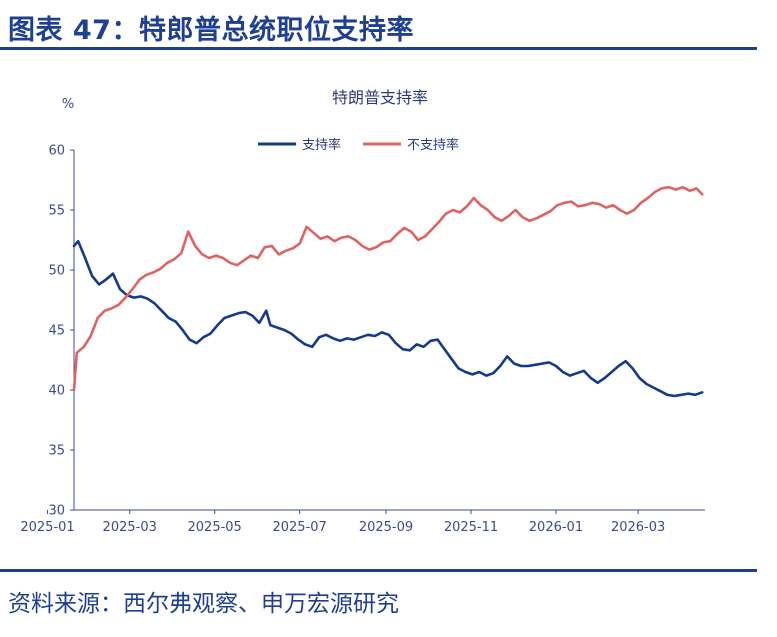 The height and width of the screenshot is (637, 777). Describe the element at coordinates (56, 391) in the screenshot. I see `y-tick-label: 40` at that location.